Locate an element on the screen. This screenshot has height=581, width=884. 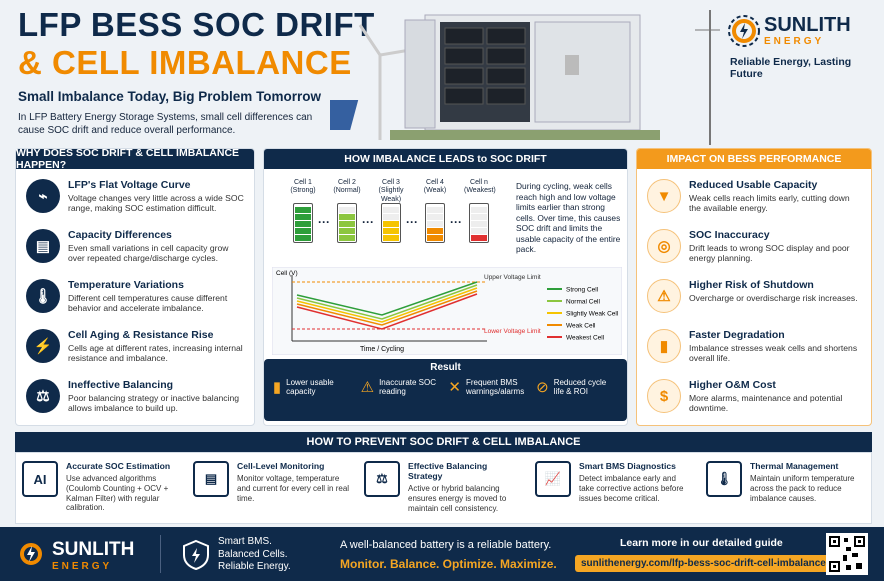
result-text: Reduced cycle life & ROI is located at coordinates (580, 387).